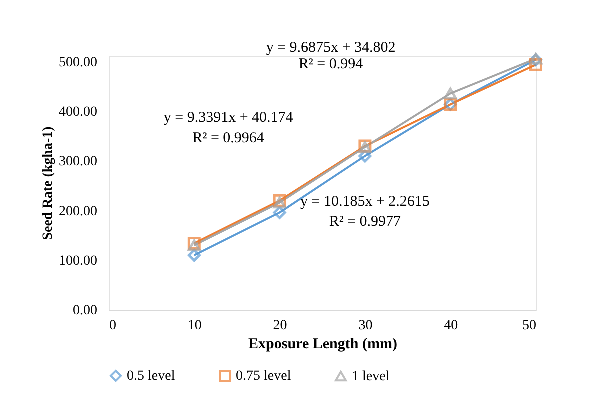 Image resolution: width=608 pixels, height=400 pixels. I want to click on annotation: R² = 0.9964, so click(228, 138).